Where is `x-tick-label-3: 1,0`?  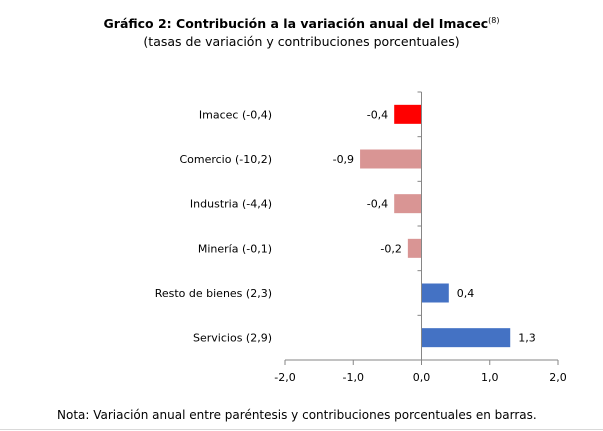 x-tick-label-3: 1,0 is located at coordinates (490, 377).